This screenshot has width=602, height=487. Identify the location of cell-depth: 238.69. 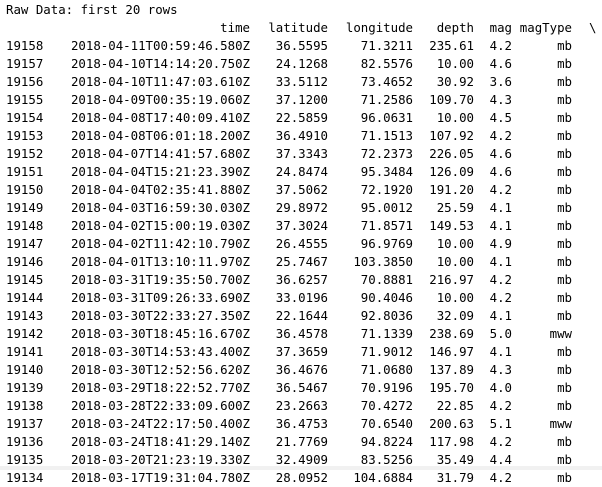
(451, 333).